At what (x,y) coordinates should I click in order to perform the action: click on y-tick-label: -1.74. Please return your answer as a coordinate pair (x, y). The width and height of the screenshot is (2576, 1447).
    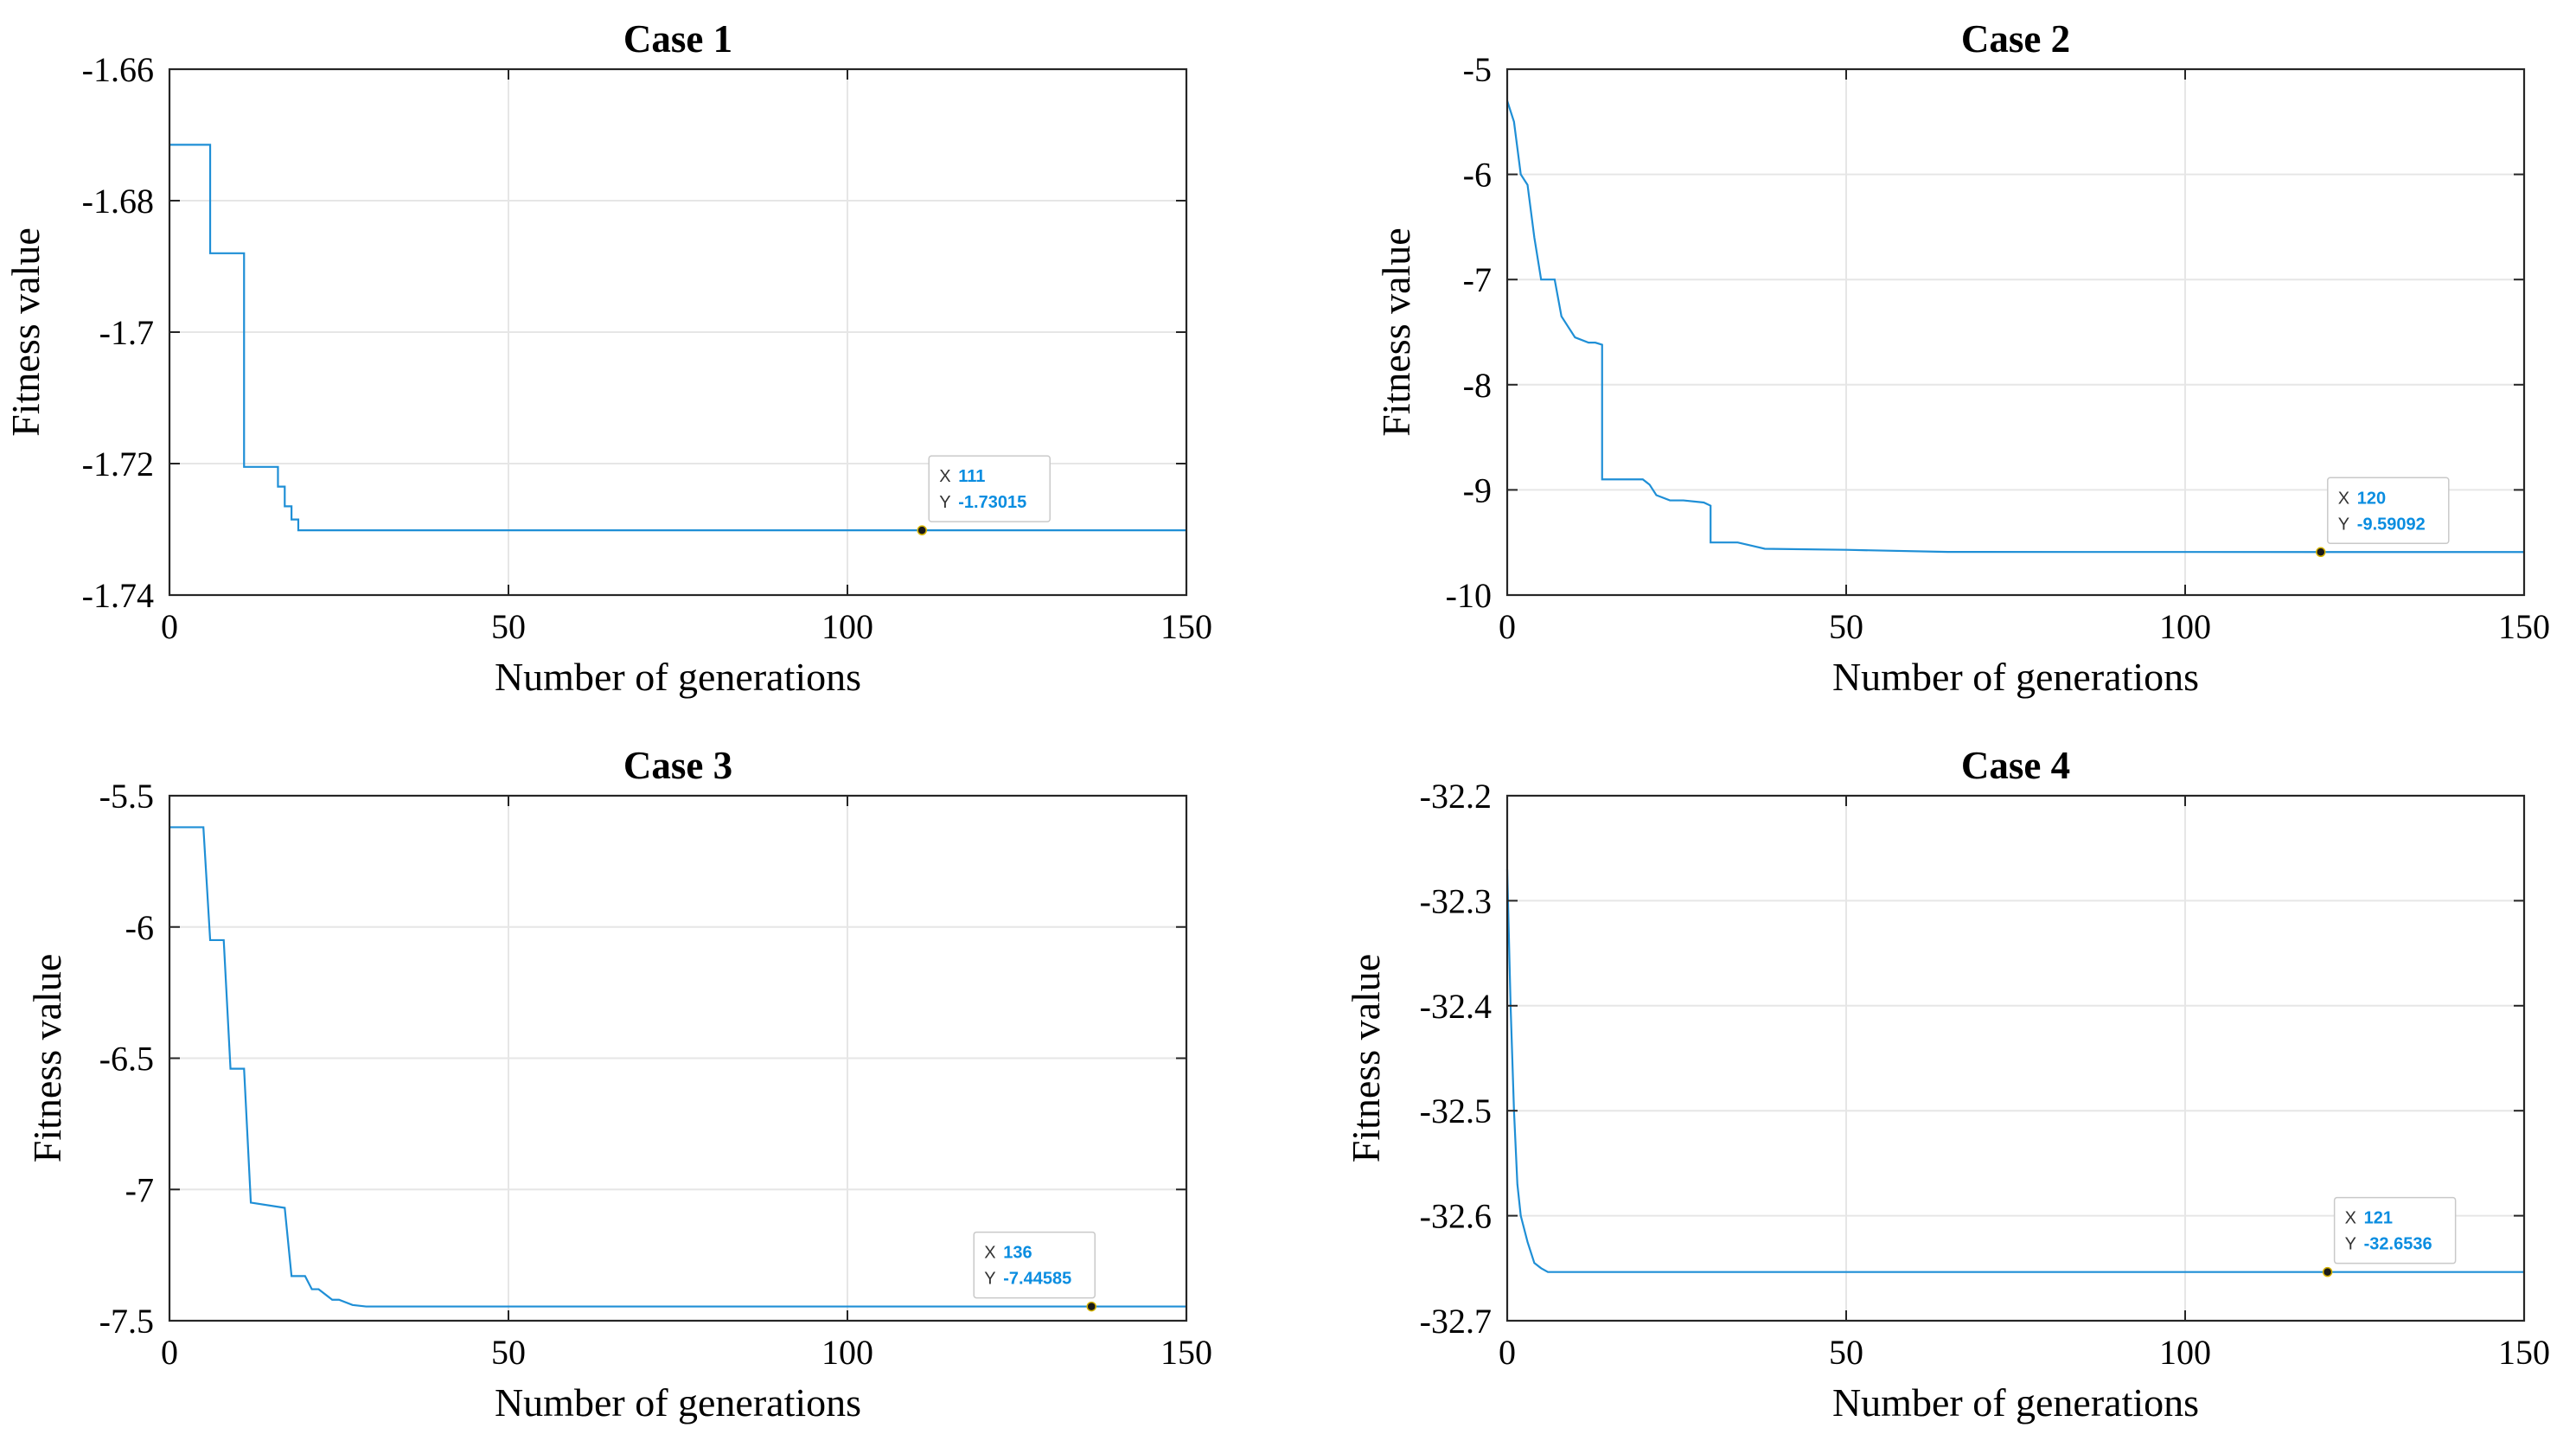
    Looking at the image, I should click on (118, 595).